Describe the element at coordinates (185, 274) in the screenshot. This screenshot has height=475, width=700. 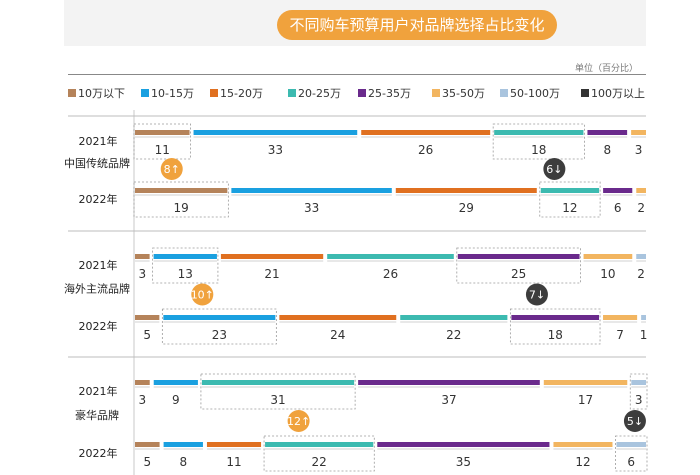
I see `value-label: 13` at that location.